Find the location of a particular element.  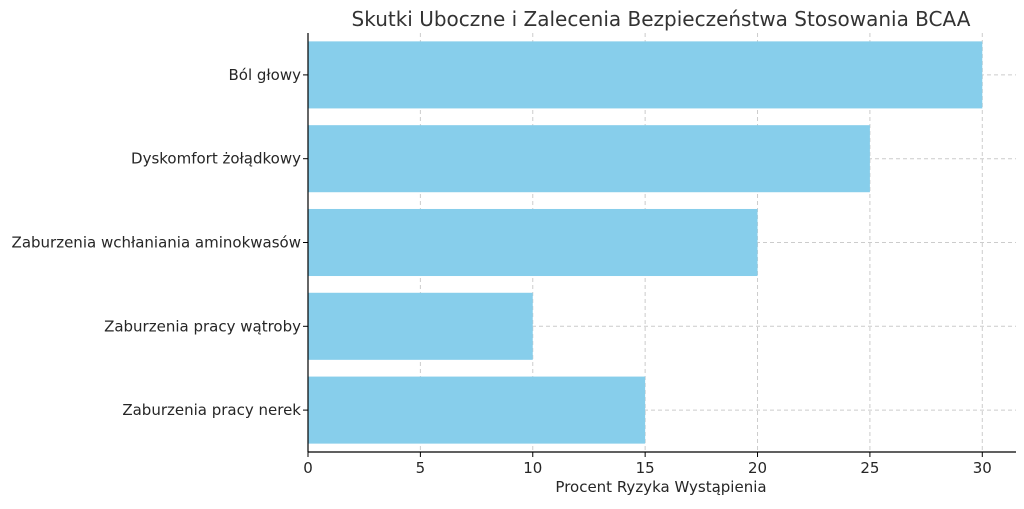

x-tick-label: 15 is located at coordinates (645, 468).